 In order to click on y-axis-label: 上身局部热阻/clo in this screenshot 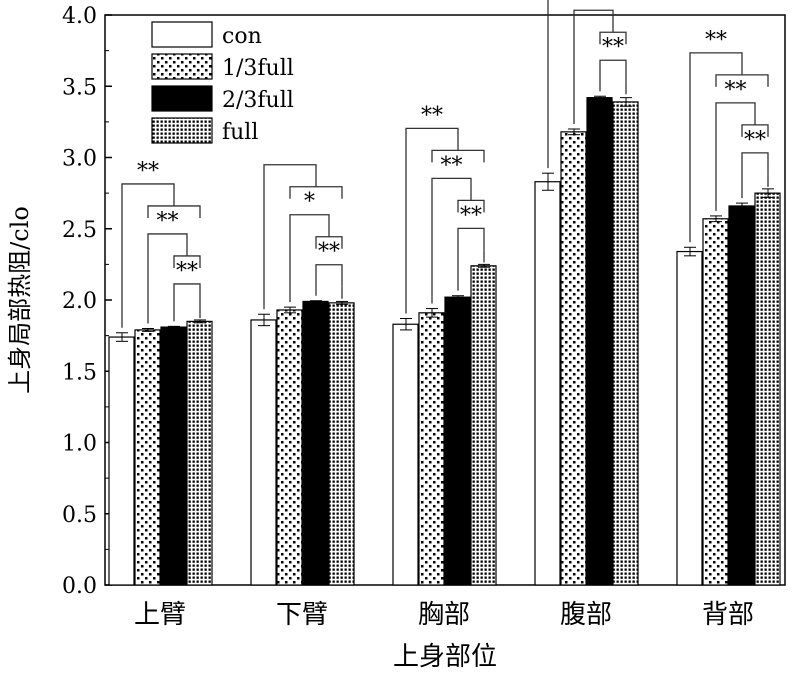, I will do `click(20, 300)`.